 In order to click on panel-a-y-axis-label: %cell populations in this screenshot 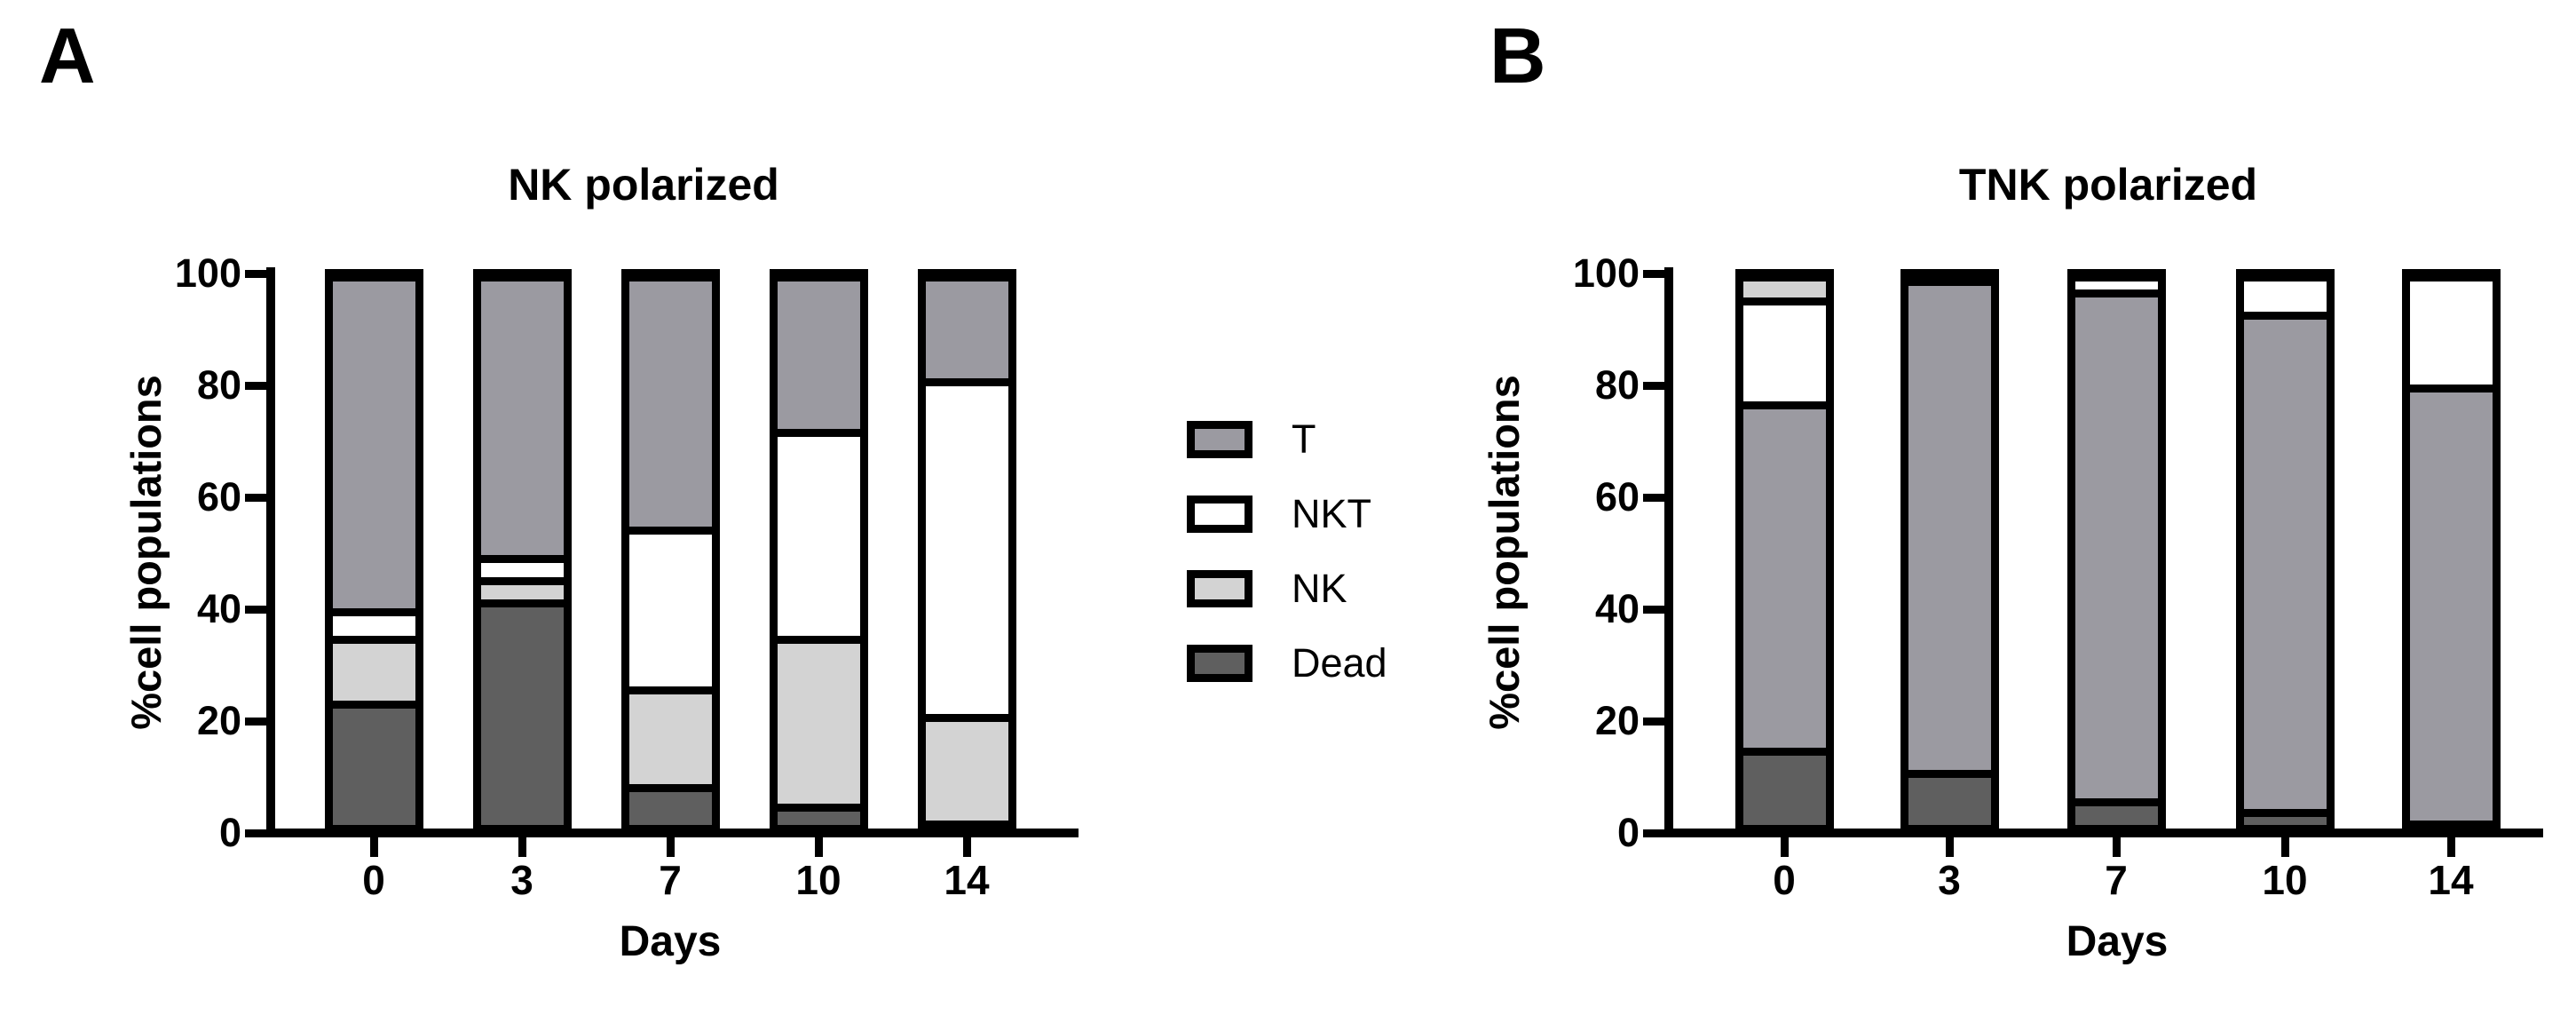, I will do `click(146, 552)`.